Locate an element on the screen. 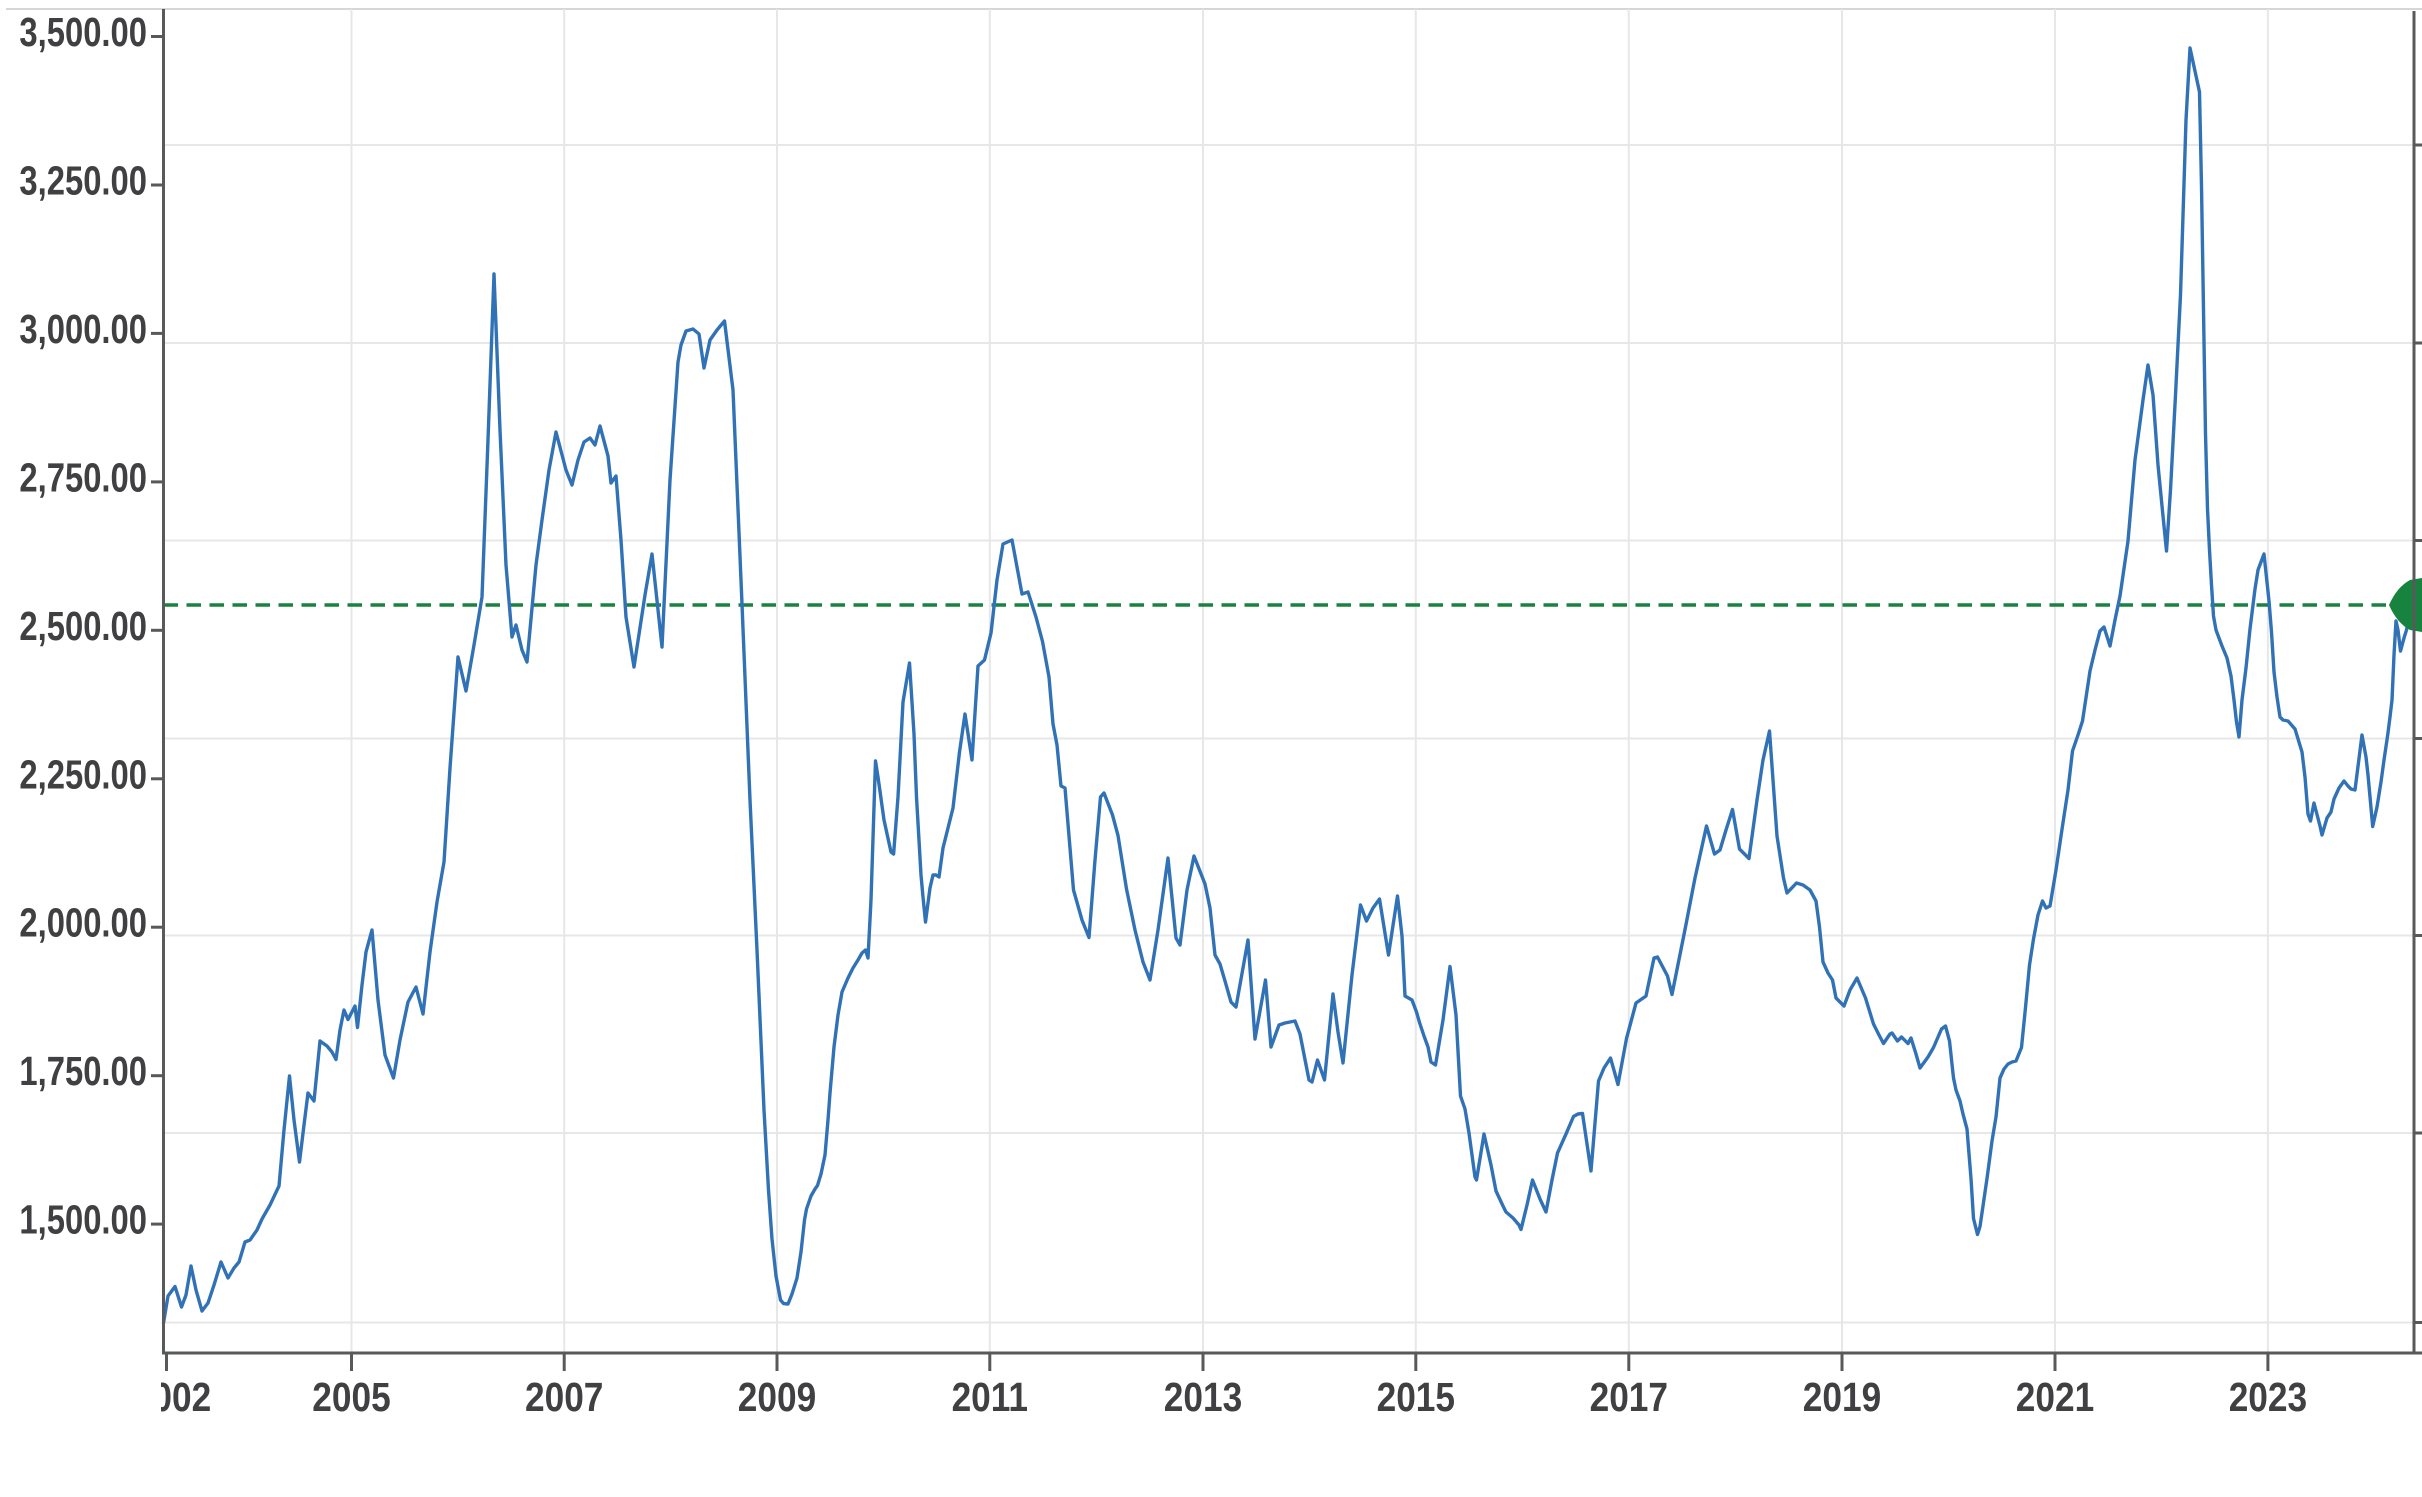 Image resolution: width=2422 pixels, height=1497 pixels. svg-text: 2,250.00 is located at coordinates (83, 774).